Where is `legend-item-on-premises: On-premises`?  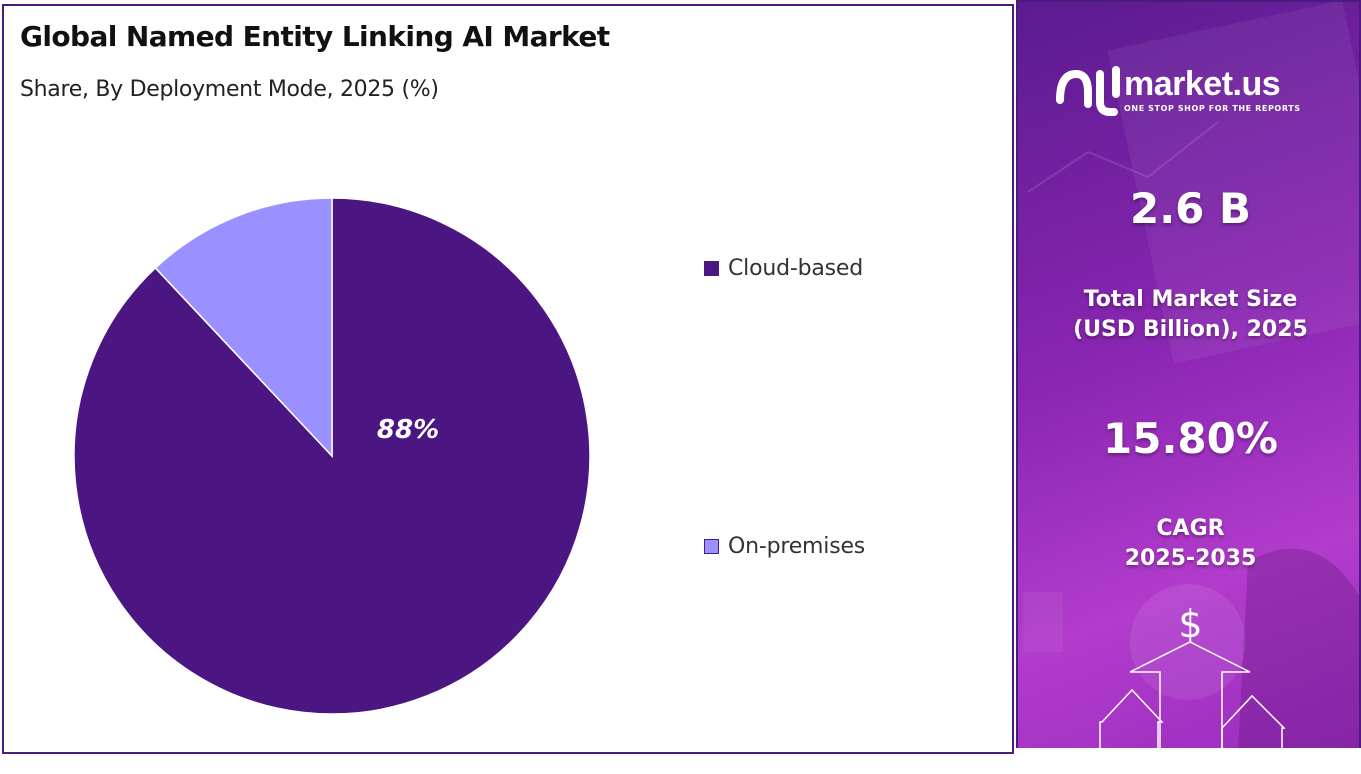 legend-item-on-premises: On-premises is located at coordinates (784, 546).